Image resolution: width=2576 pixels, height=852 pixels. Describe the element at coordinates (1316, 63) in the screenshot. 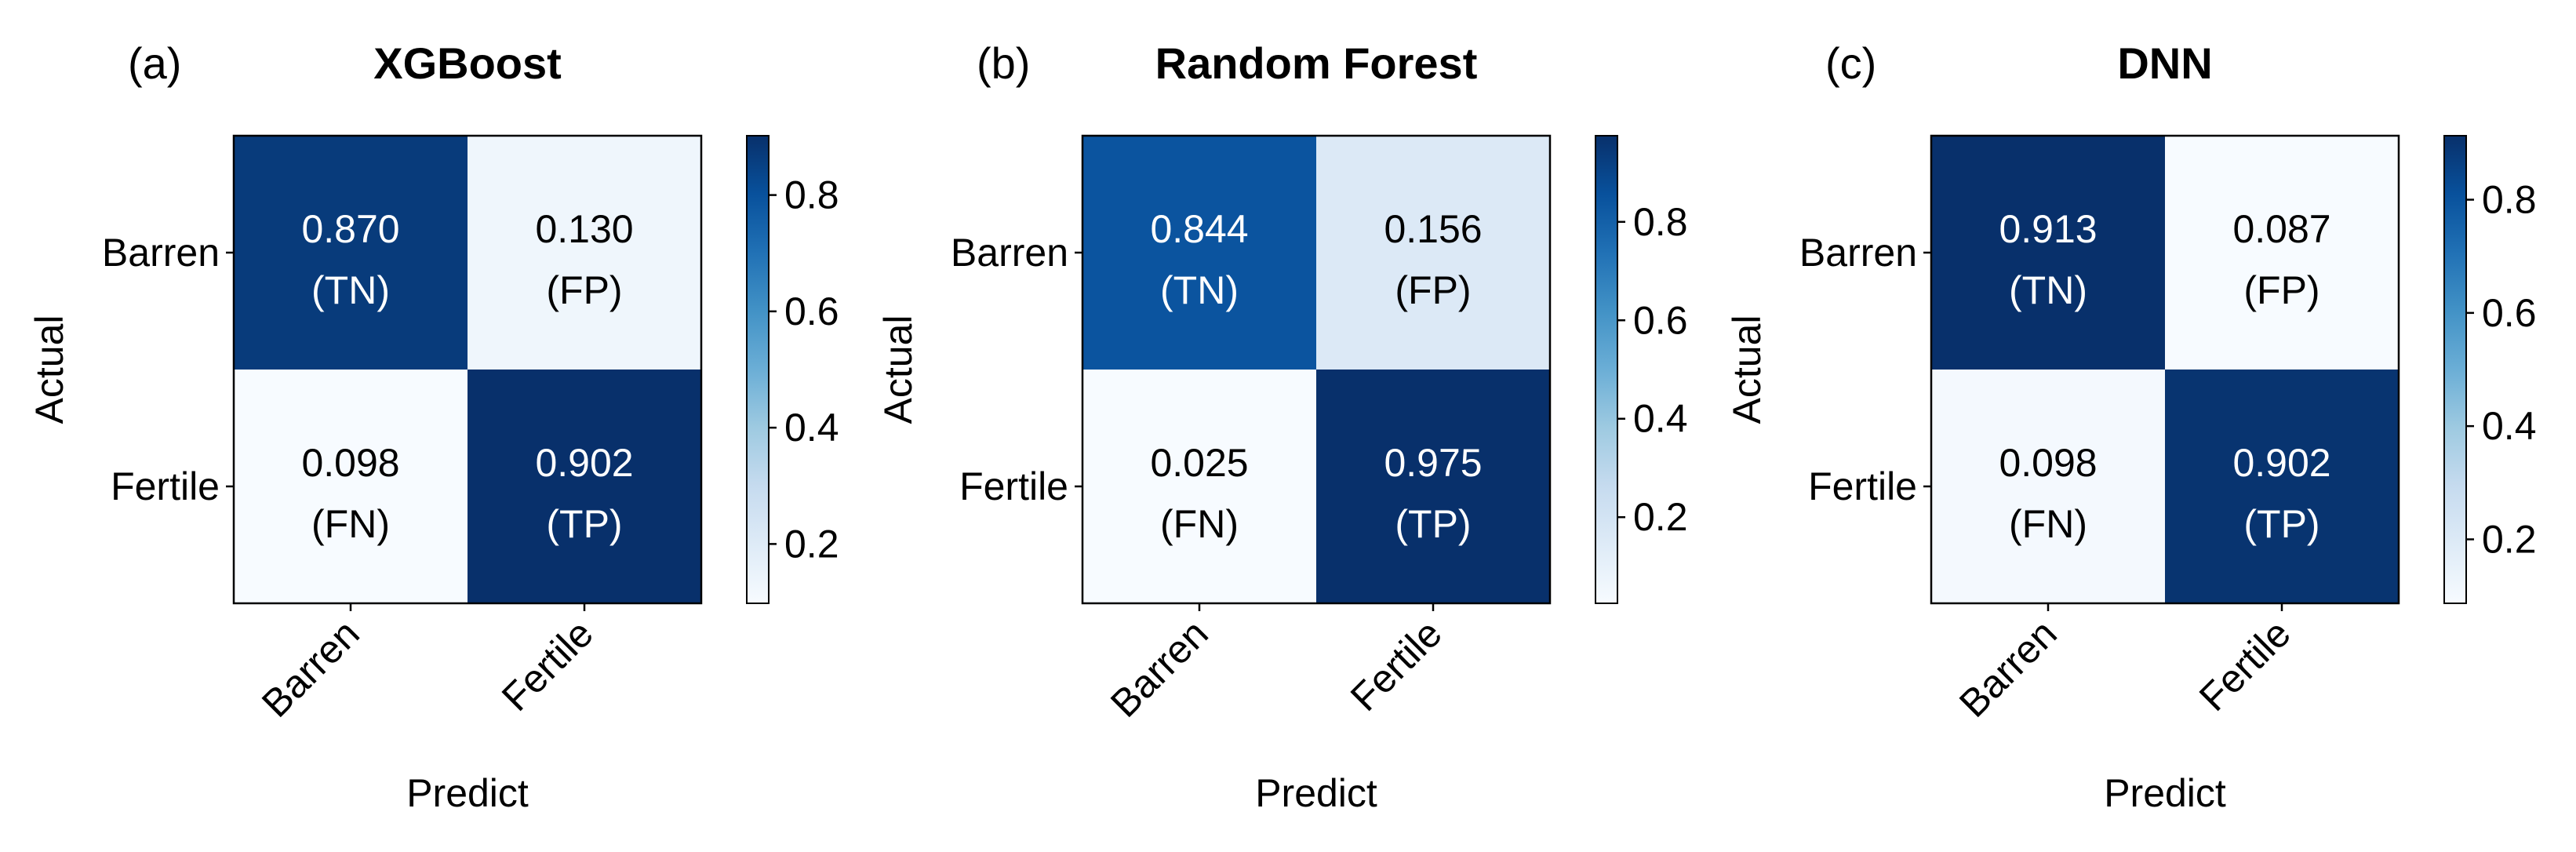

I see `chart-title: Random Forest` at that location.